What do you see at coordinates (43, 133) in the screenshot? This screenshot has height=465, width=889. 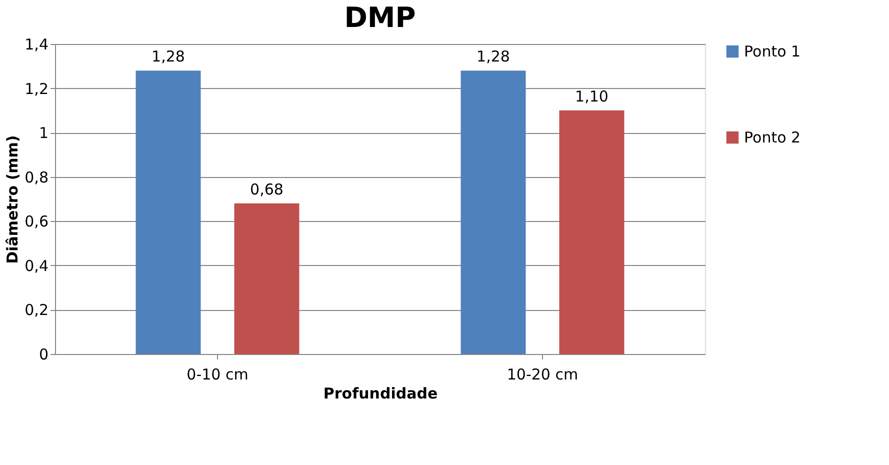 I see `y-tick-label: 1` at bounding box center [43, 133].